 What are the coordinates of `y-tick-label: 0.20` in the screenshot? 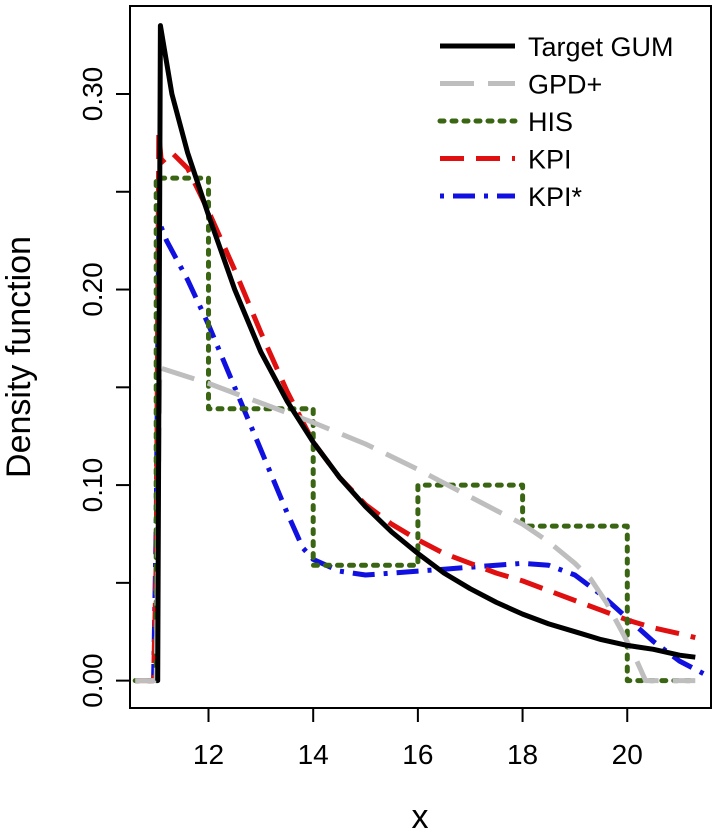 It's located at (92, 289).